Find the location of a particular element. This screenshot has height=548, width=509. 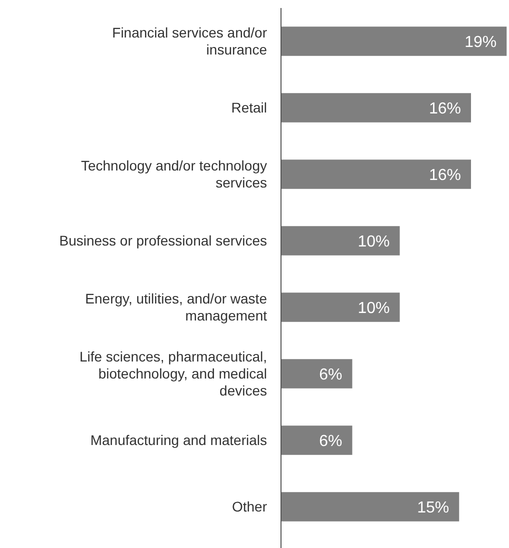

y-tick-label: Other is located at coordinates (250, 506).